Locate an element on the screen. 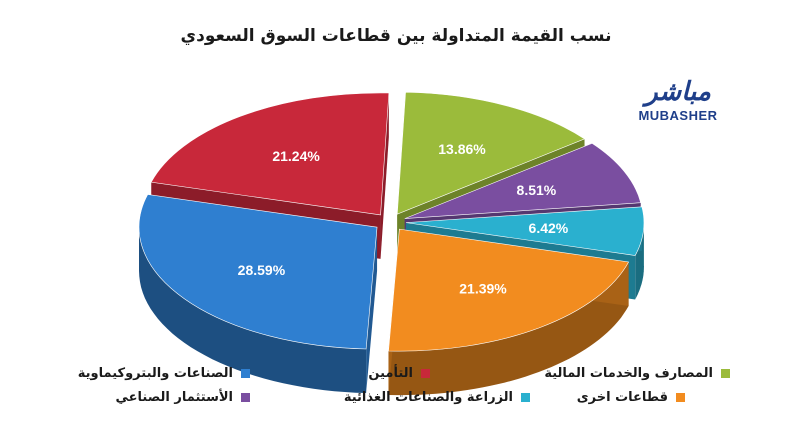  legend-item: الأستثمار الصناعي is located at coordinates (182, 397).